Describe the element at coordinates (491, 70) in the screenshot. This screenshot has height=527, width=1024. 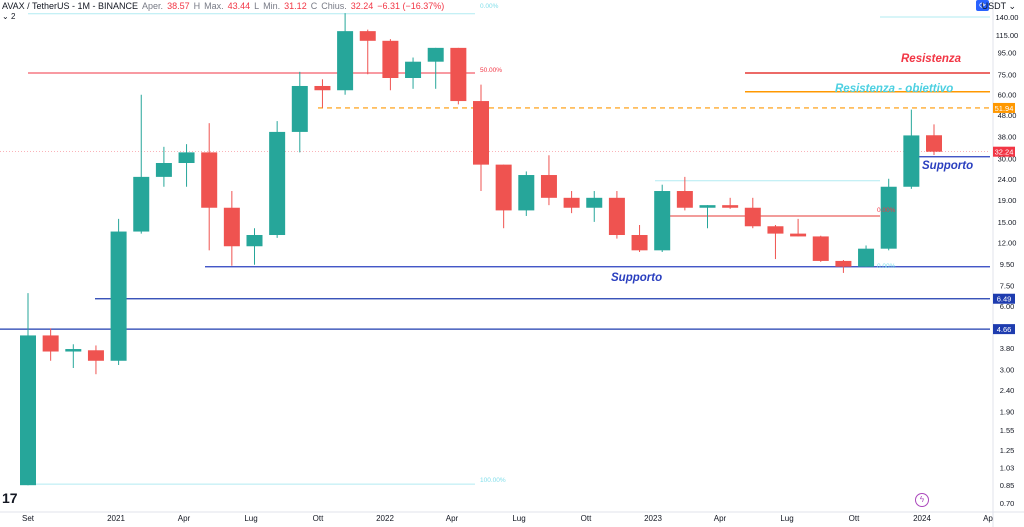
I see `fib-percent-label: 50.00%` at that location.